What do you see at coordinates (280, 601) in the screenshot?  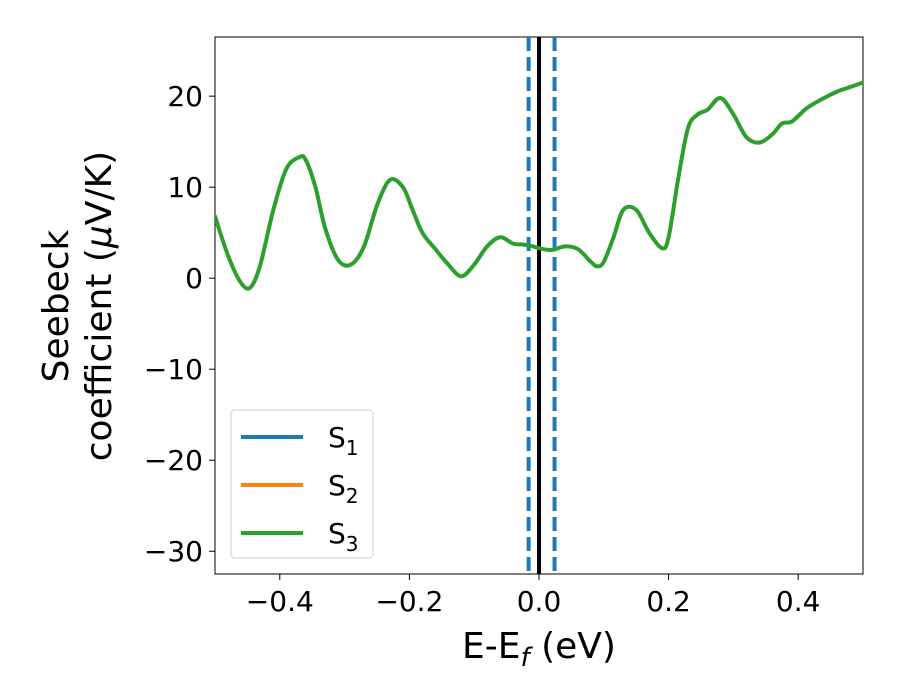 I see `x-tick-label: −0.4` at bounding box center [280, 601].